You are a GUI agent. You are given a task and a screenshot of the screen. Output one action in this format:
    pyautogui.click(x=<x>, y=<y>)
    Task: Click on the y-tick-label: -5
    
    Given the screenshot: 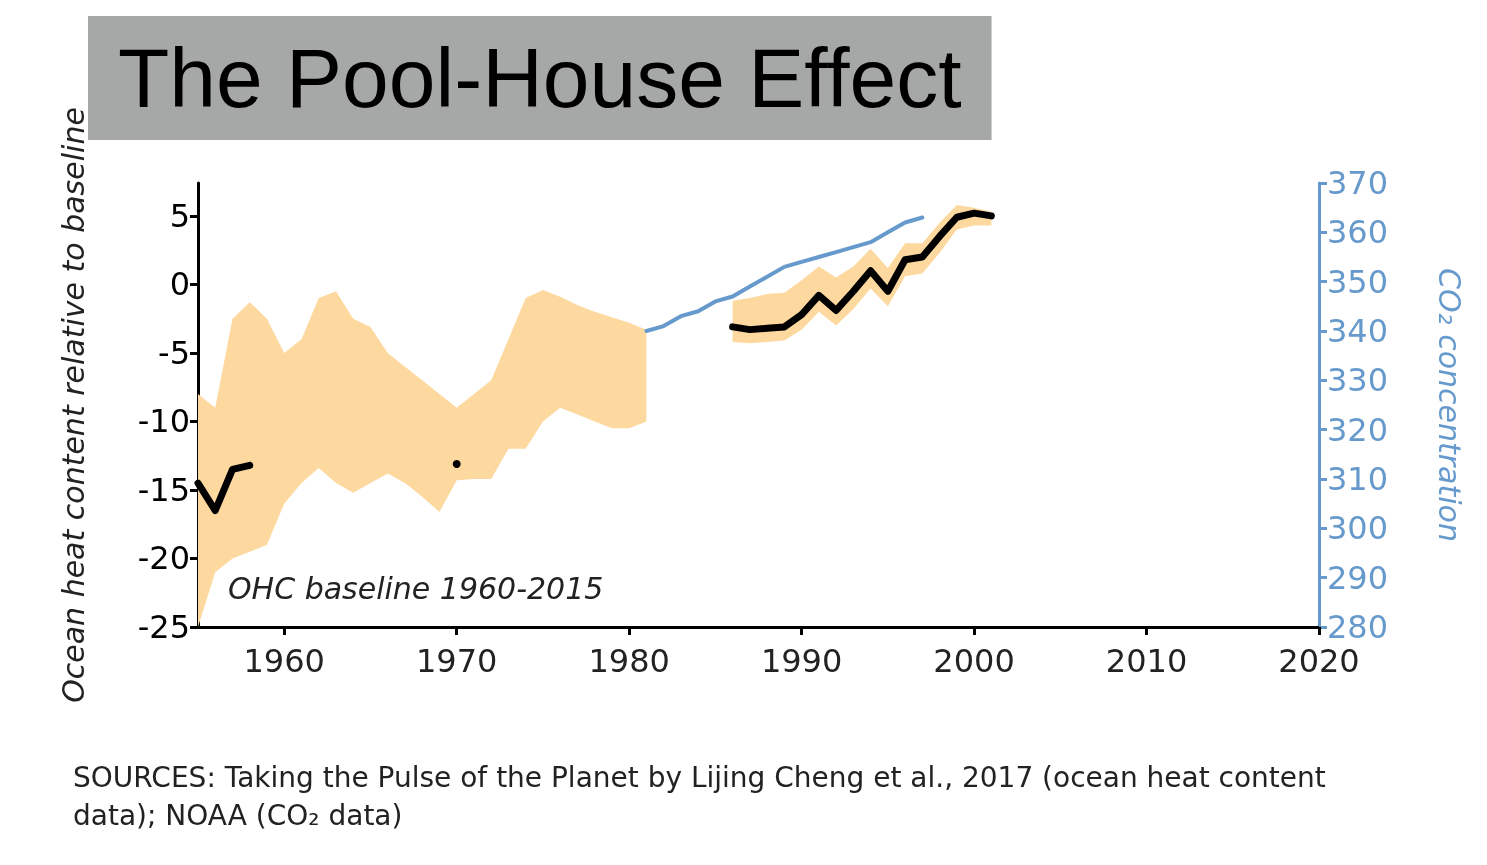 What is the action you would take?
    pyautogui.click(x=174, y=352)
    